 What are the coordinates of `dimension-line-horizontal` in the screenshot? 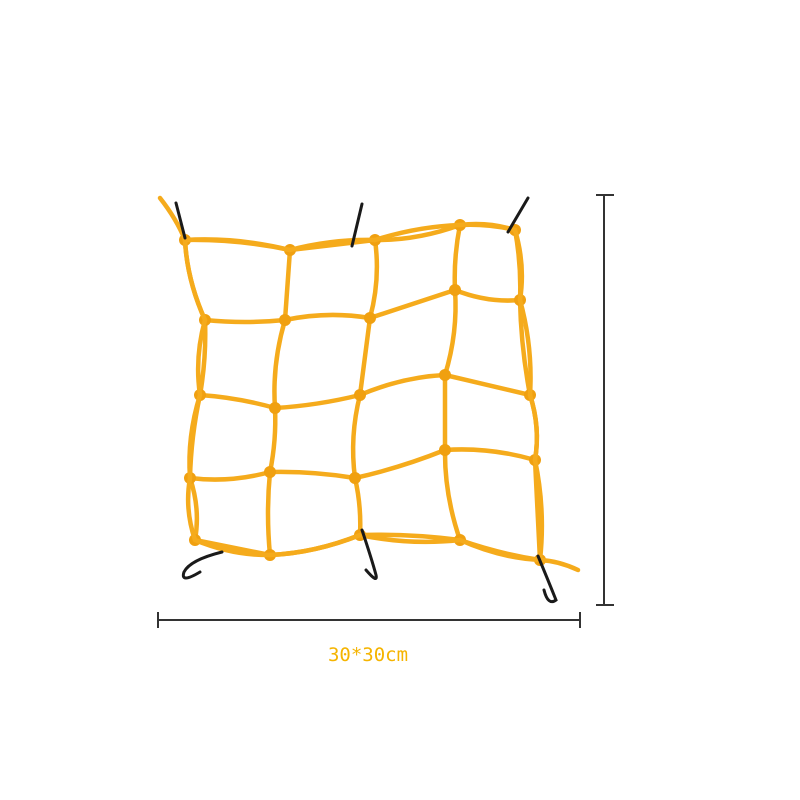 It's located at (369, 620).